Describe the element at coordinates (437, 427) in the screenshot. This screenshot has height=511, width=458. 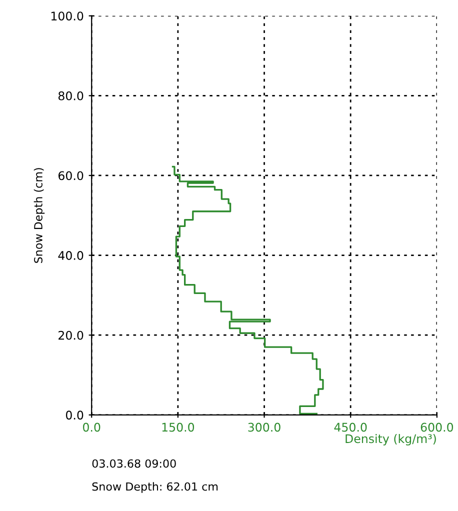
I see `x-tick-label: 600.0` at that location.